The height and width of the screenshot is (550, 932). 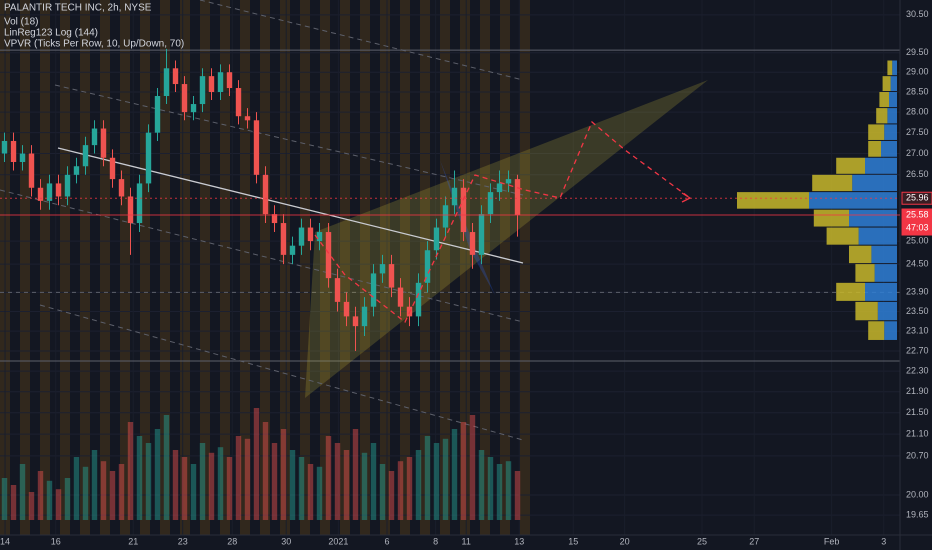 What do you see at coordinates (917, 14) in the screenshot?
I see `y-tick-label: 30.50` at bounding box center [917, 14].